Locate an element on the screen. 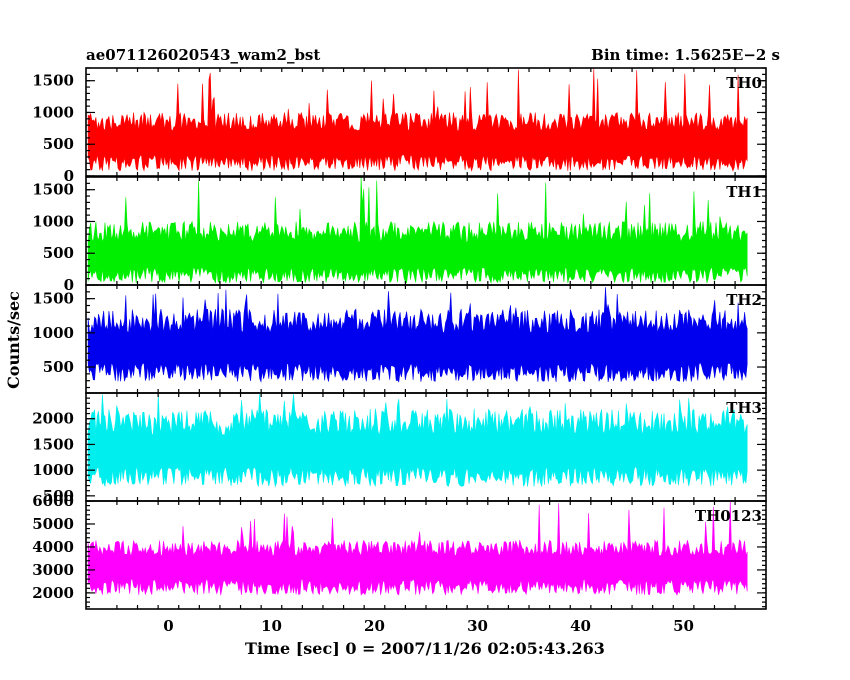 Image resolution: width=850 pixels, height=680 pixels. x-axis: 0 10 20 30 40 50 is located at coordinates (428, 626).